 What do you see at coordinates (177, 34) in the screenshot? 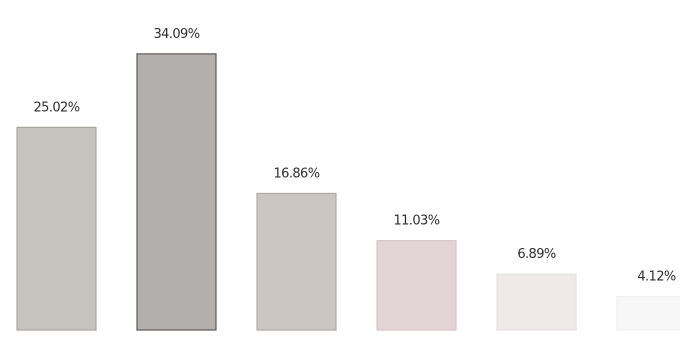
I see `data-label-2: 34.09%` at bounding box center [177, 34].